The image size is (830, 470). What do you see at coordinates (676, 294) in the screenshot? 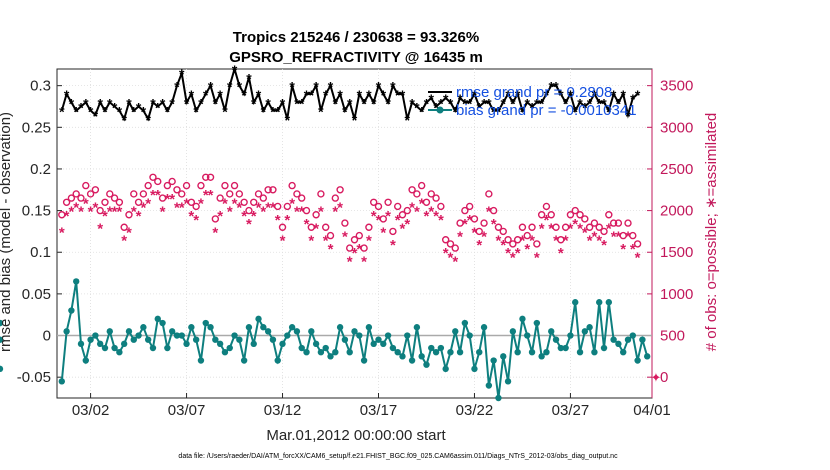
I see `y-right-tick-label: 1000` at bounding box center [676, 294].